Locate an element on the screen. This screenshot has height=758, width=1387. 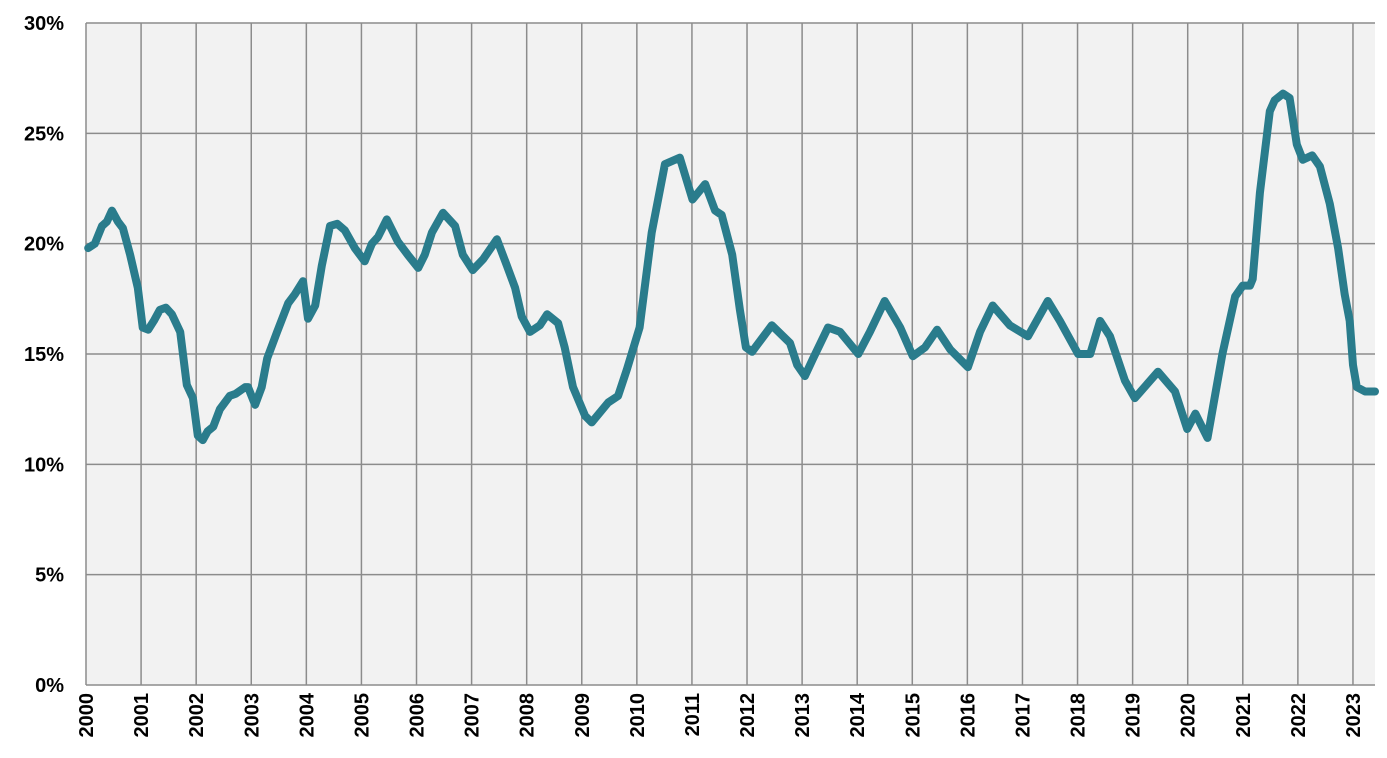
x-tick-label: 2012 is located at coordinates (748, 715).